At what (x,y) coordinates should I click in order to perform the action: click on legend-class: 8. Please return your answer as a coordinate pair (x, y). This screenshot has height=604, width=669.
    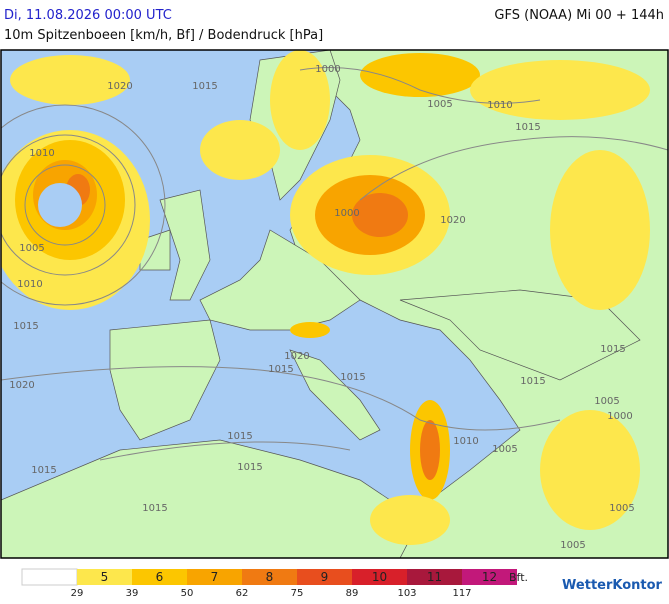
    Looking at the image, I should click on (270, 577).